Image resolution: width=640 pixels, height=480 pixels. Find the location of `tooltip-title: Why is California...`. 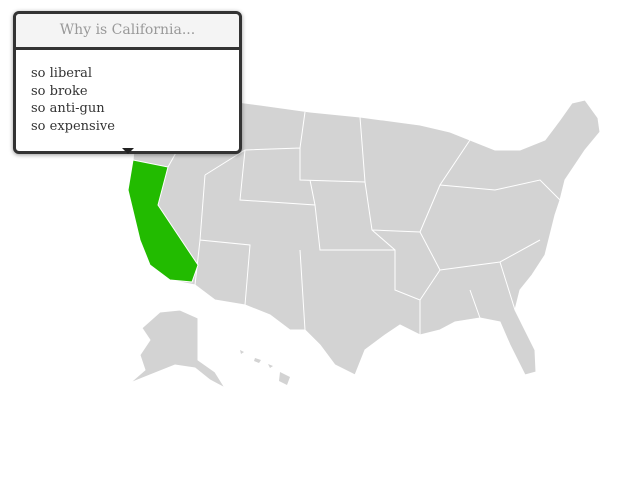

tooltip-title: Why is California... is located at coordinates (127, 32).